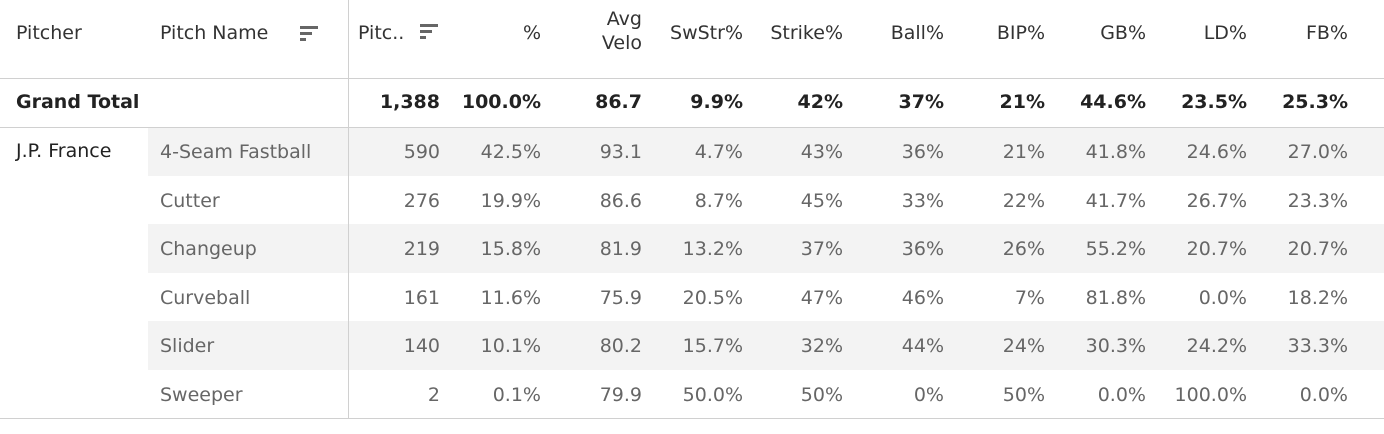  I want to click on cell-value: 44%, so click(922, 346).